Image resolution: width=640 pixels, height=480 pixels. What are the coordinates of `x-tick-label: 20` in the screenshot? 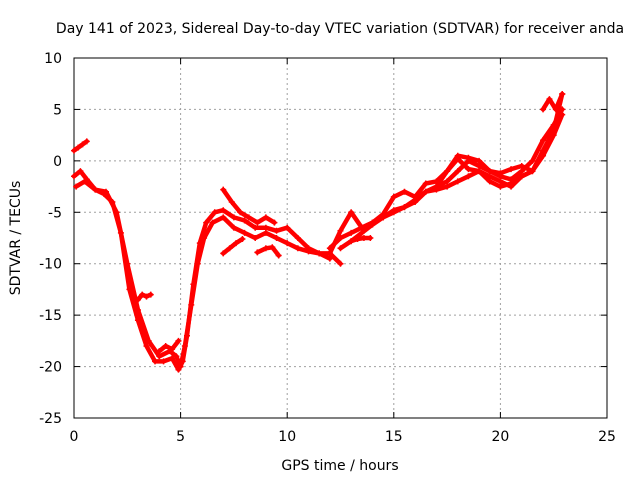 It's located at (500, 437).